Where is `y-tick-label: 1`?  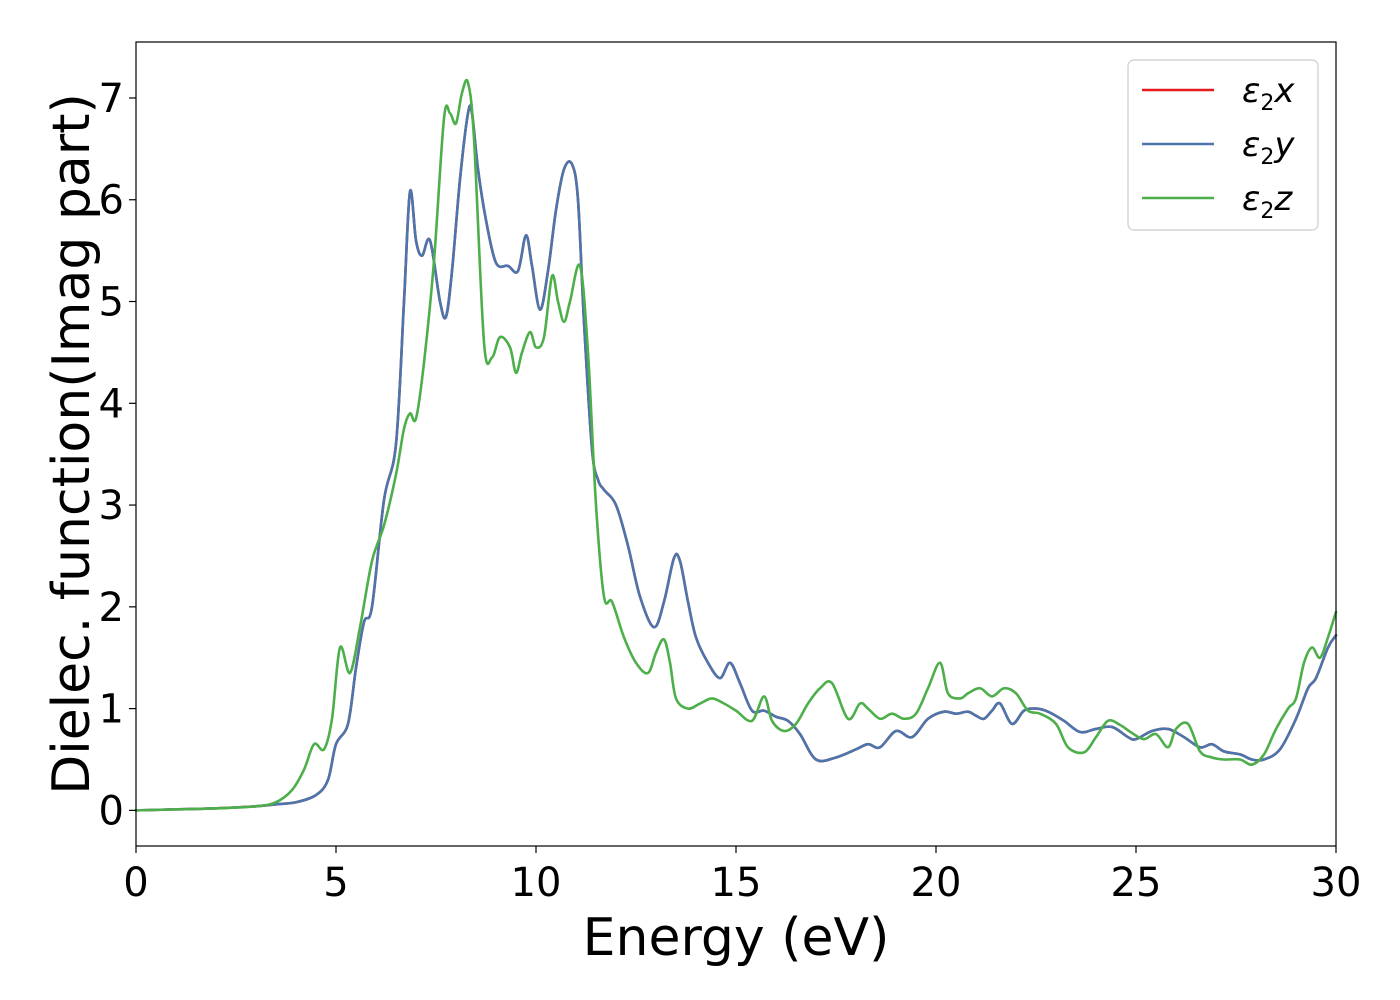 y-tick-label: 1 is located at coordinates (111, 710).